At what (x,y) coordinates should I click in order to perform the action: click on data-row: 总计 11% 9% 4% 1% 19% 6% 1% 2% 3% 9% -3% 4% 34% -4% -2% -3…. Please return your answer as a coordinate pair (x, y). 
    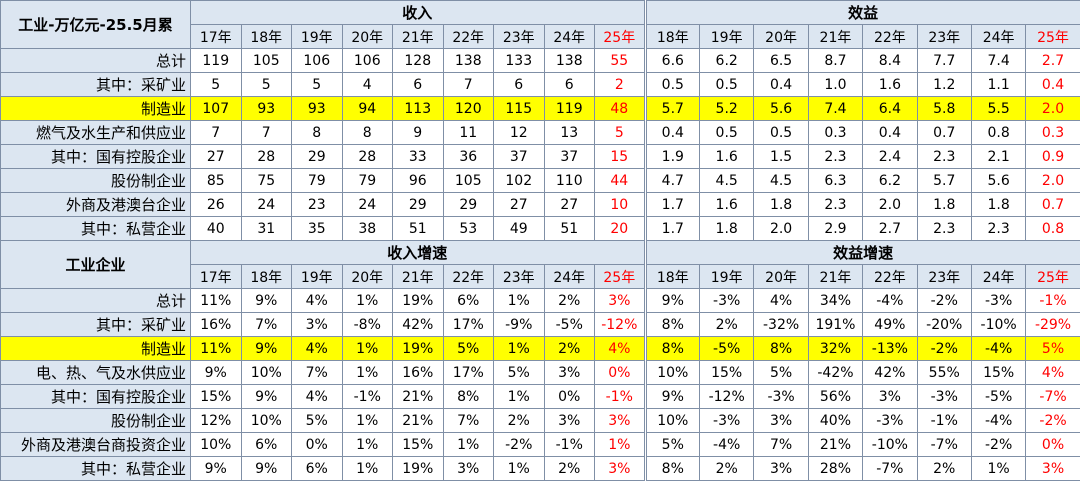
    Looking at the image, I should click on (540, 300).